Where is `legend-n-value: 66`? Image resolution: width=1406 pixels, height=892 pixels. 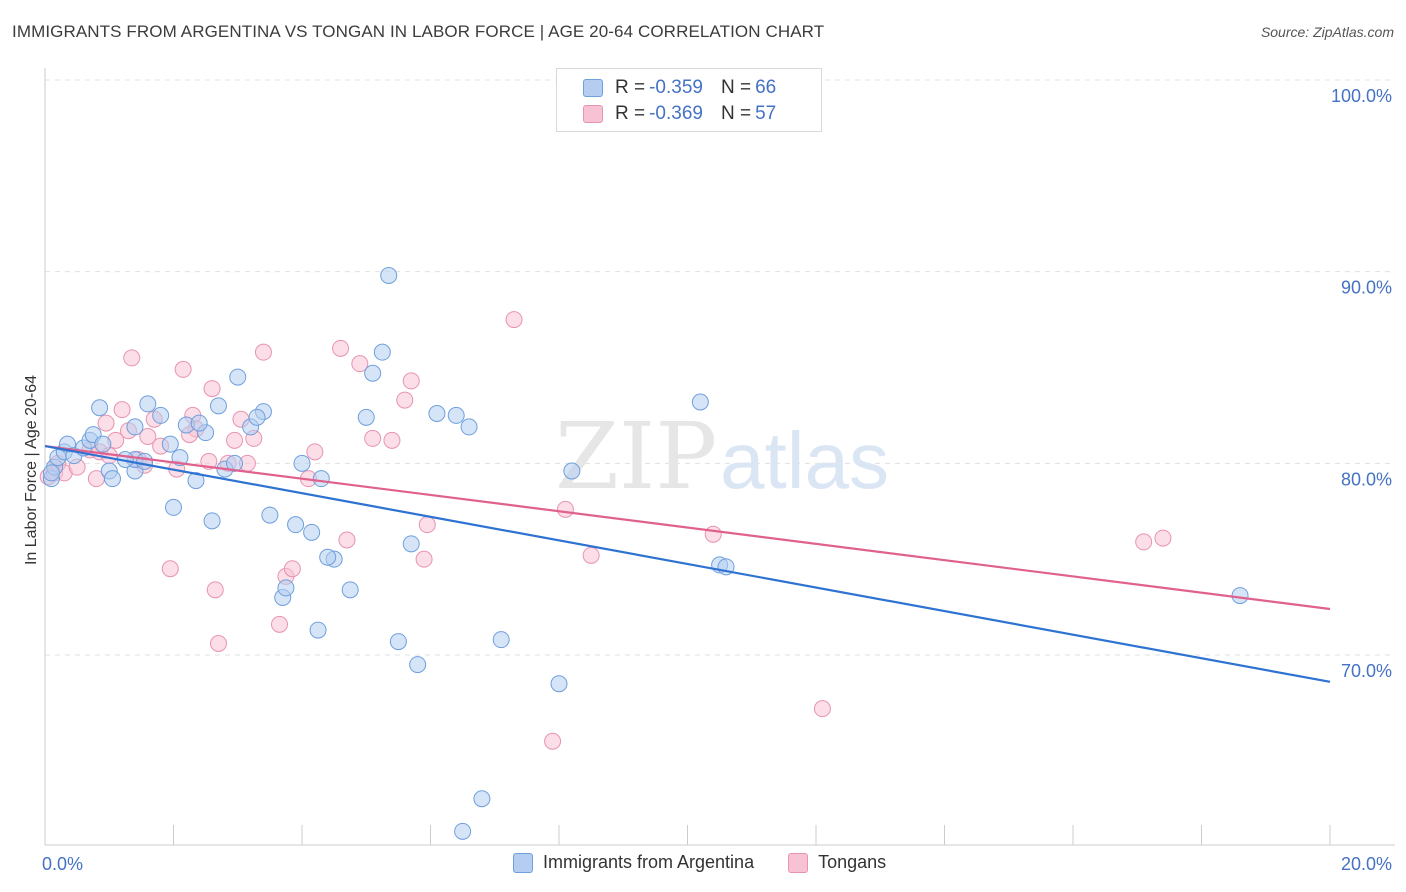
legend-n-value: 66 is located at coordinates (766, 87).